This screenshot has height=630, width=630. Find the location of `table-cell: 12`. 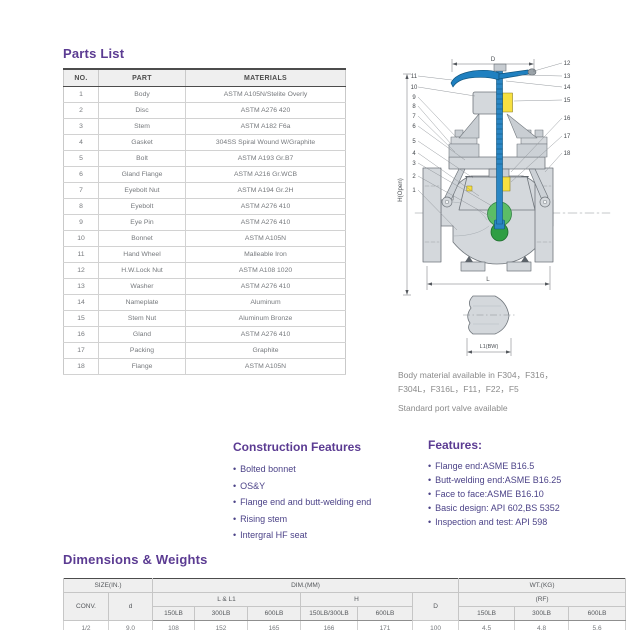

table-cell: 12 is located at coordinates (81, 270).